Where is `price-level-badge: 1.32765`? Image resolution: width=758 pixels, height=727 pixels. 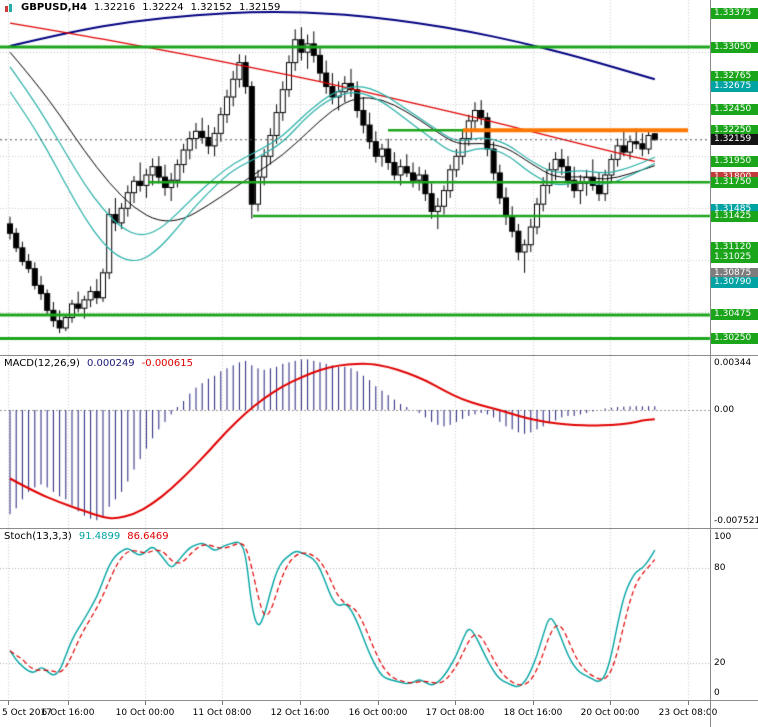 price-level-badge: 1.32765 is located at coordinates (734, 77).